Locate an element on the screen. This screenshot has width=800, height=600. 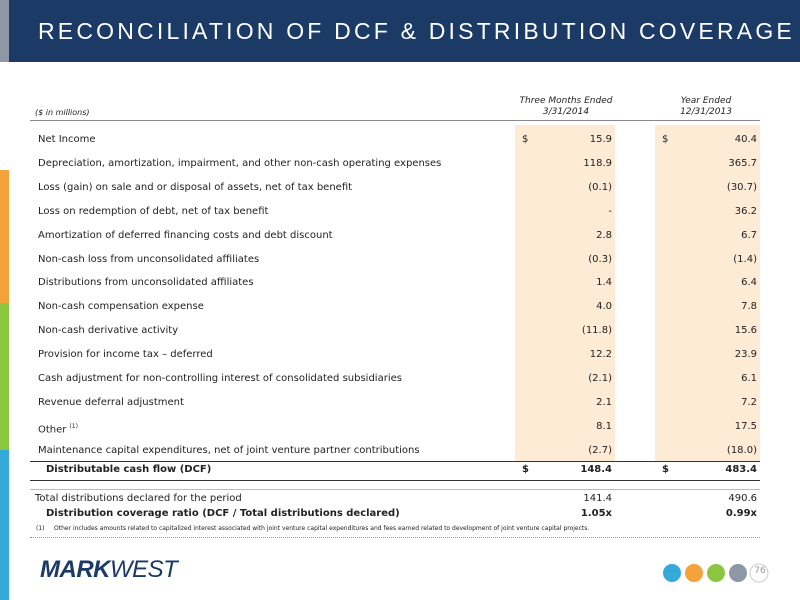
row-label: Net Income is located at coordinates (67, 139).